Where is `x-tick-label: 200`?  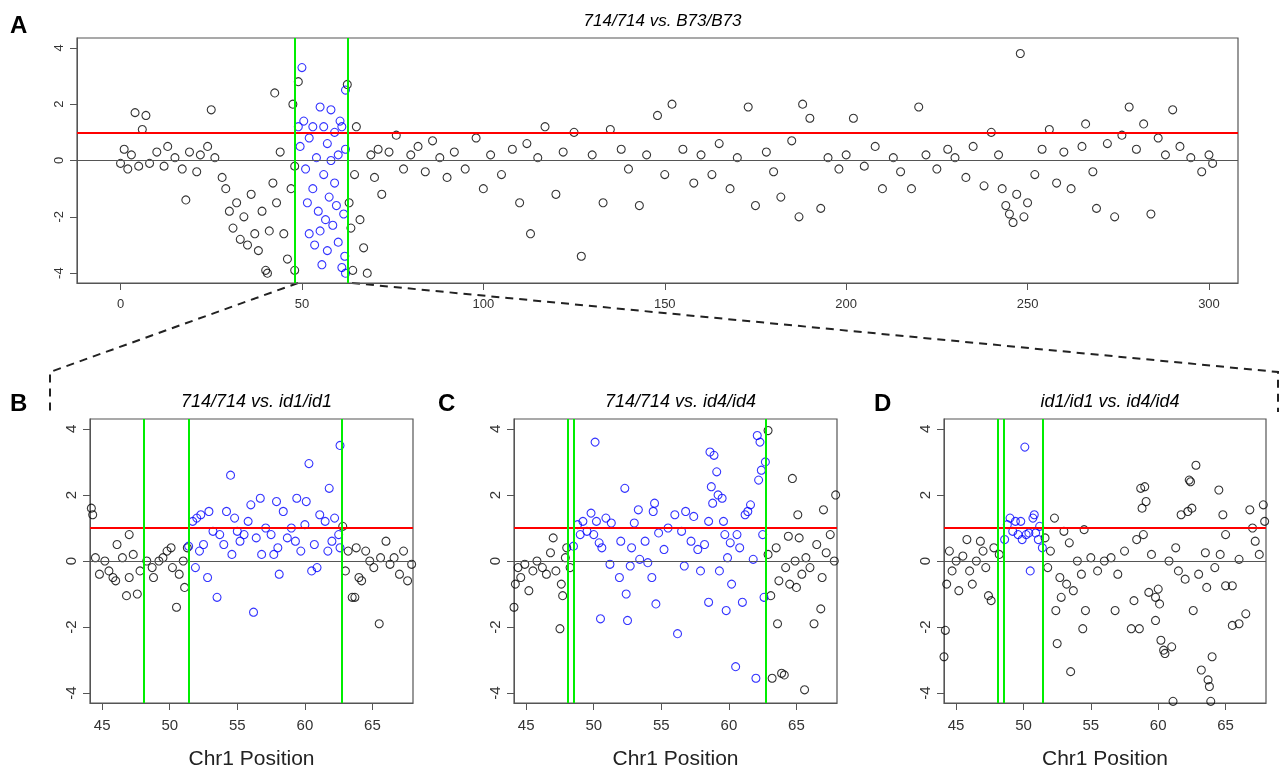 x-tick-label: 200 is located at coordinates (846, 303).